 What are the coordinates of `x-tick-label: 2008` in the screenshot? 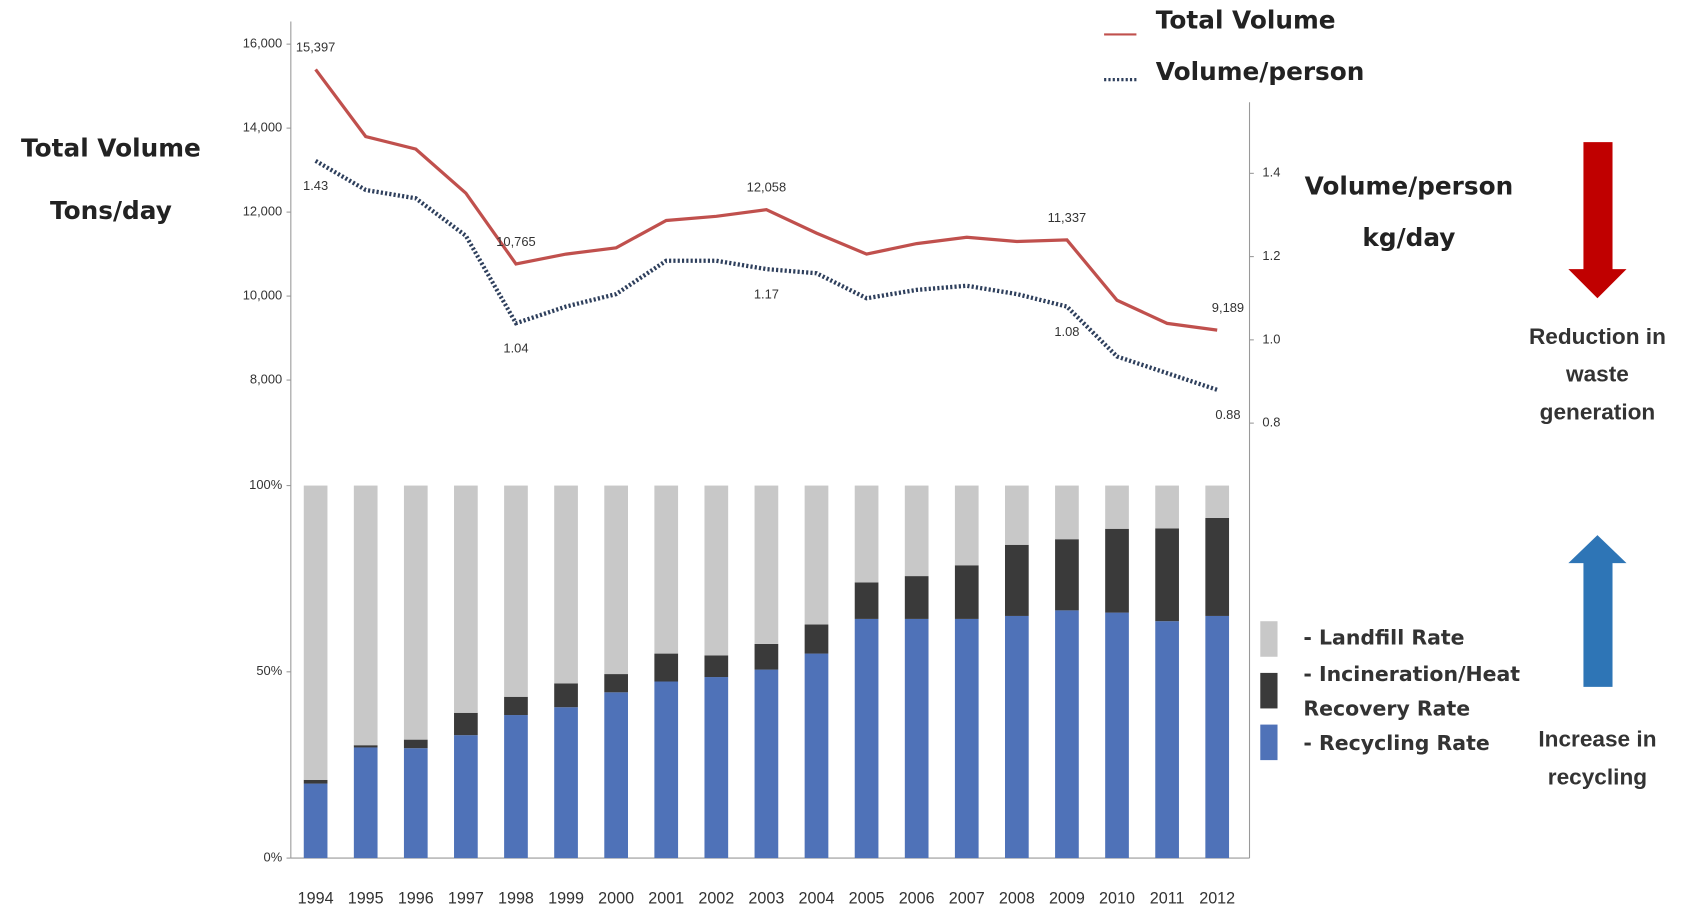 It's located at (1017, 898).